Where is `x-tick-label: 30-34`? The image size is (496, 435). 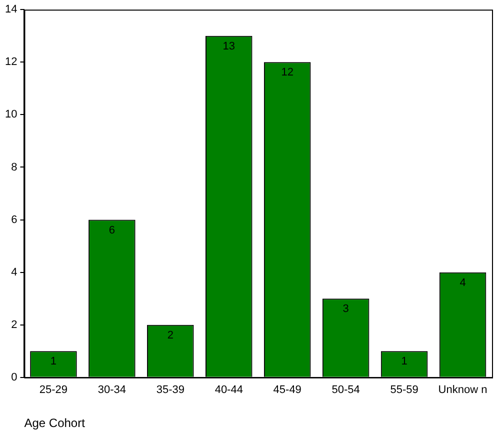 x-tick-label: 30-34 is located at coordinates (112, 390).